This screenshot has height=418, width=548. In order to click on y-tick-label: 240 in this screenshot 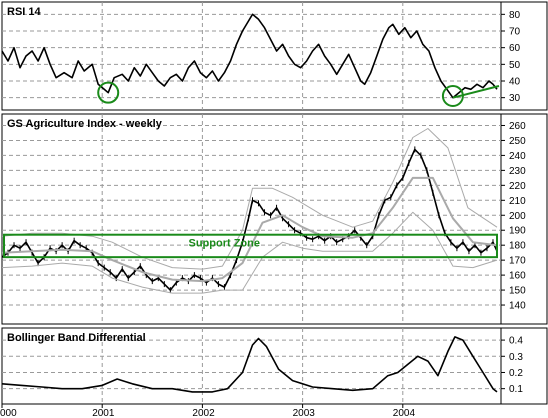, I will do `click(517, 156)`.